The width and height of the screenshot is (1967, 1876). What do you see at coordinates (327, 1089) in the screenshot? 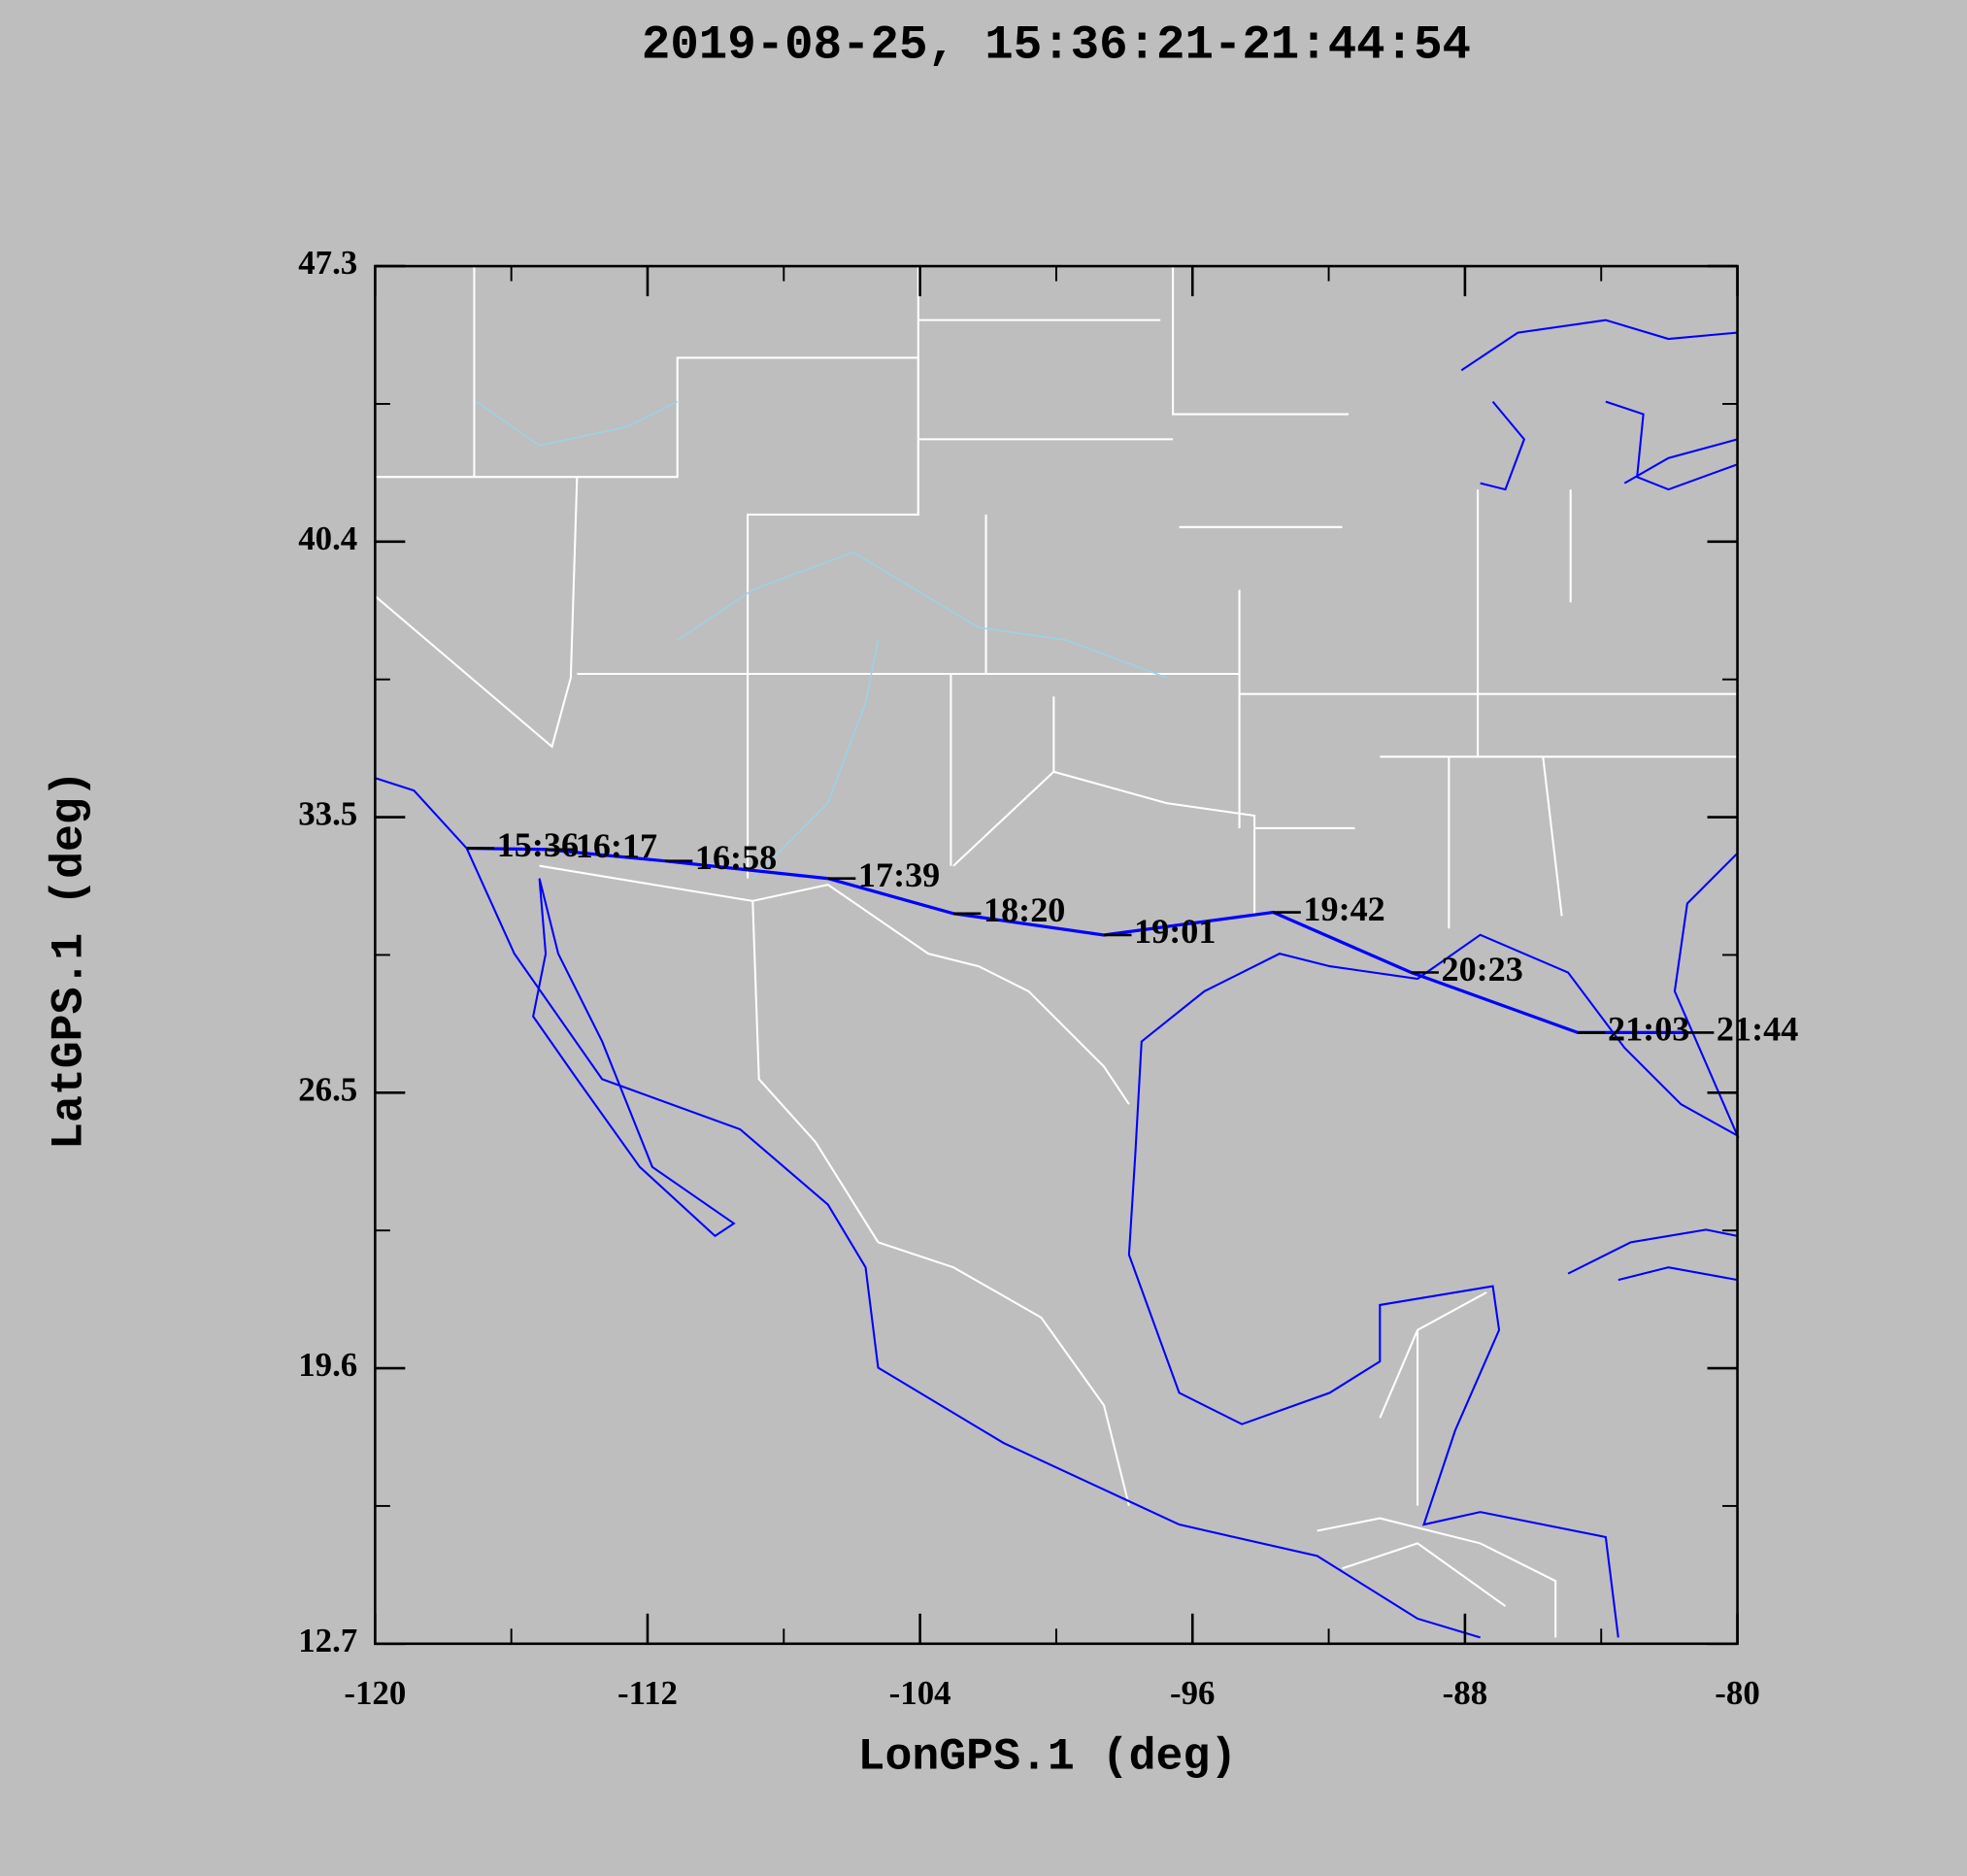
I see `y-tick-label: 26.5` at bounding box center [327, 1089].